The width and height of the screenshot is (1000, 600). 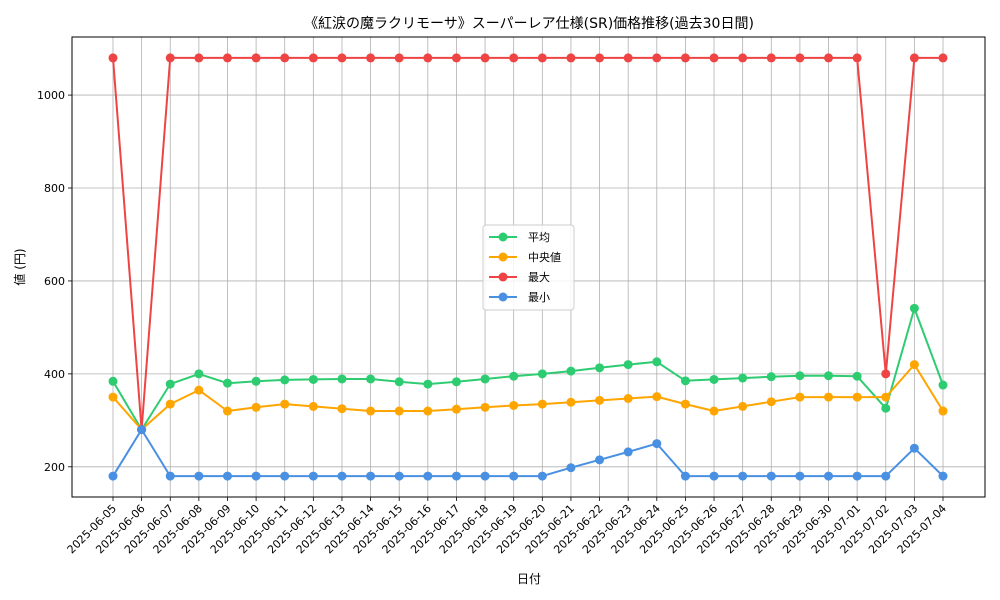 I want to click on x-axis-title: 日付, so click(x=529, y=579).